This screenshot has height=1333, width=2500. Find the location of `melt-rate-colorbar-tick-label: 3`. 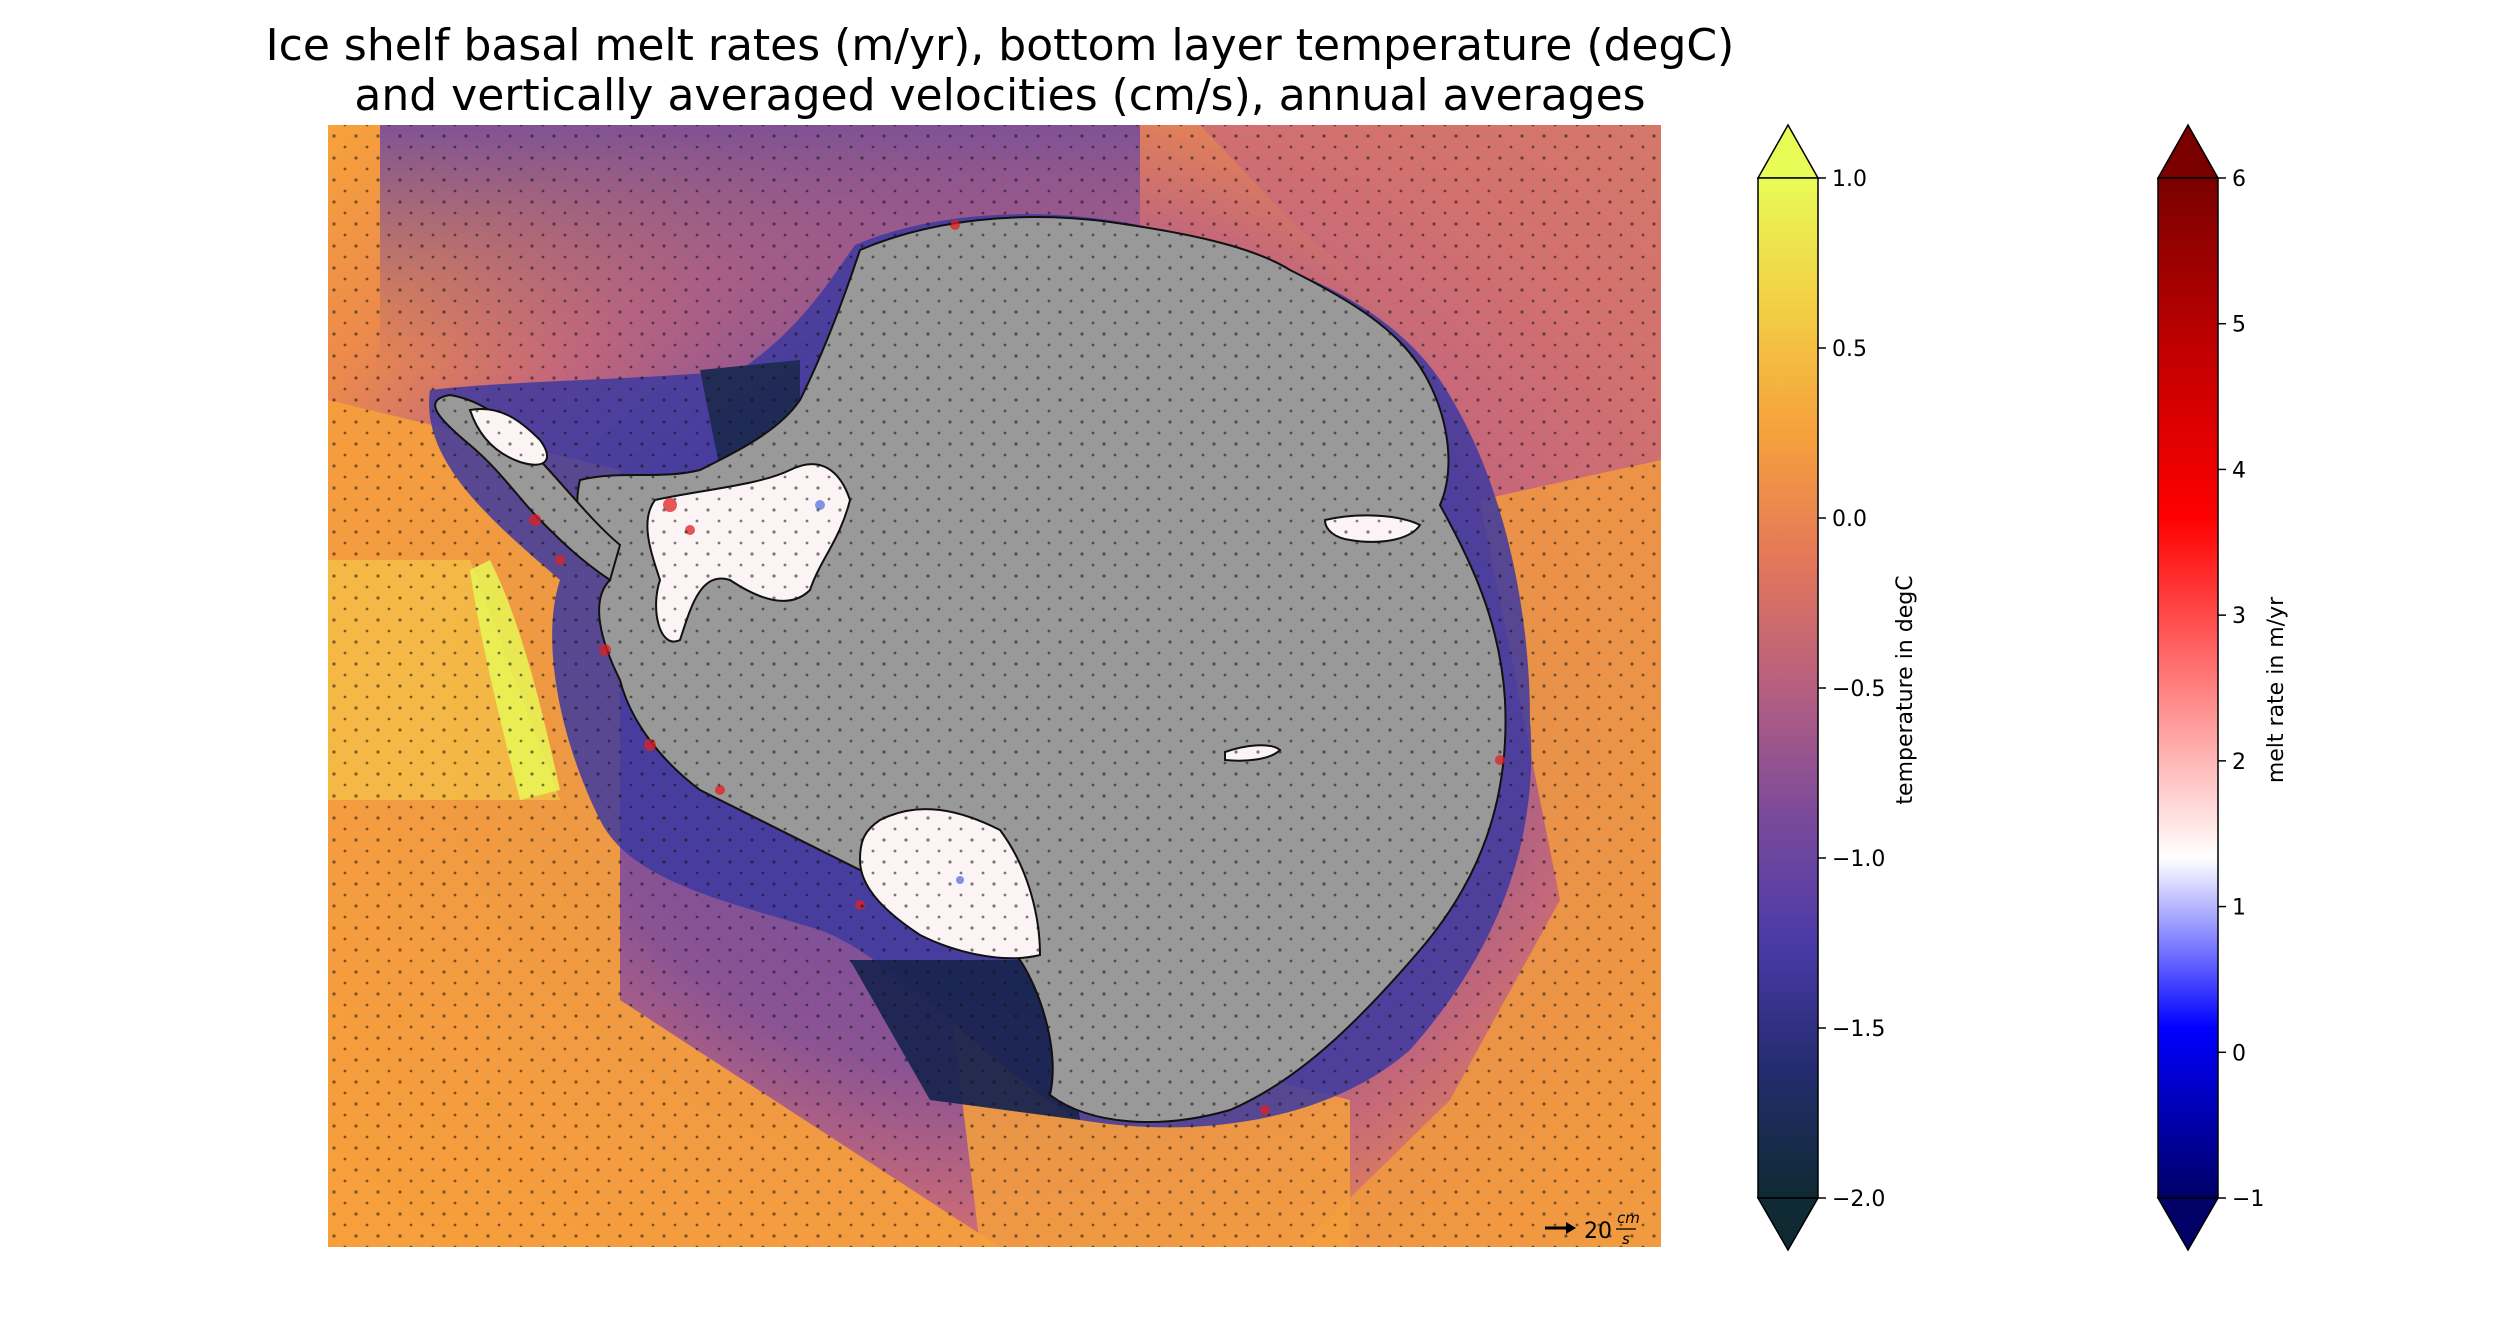

melt-rate-colorbar-tick-label: 3 is located at coordinates (2239, 616).